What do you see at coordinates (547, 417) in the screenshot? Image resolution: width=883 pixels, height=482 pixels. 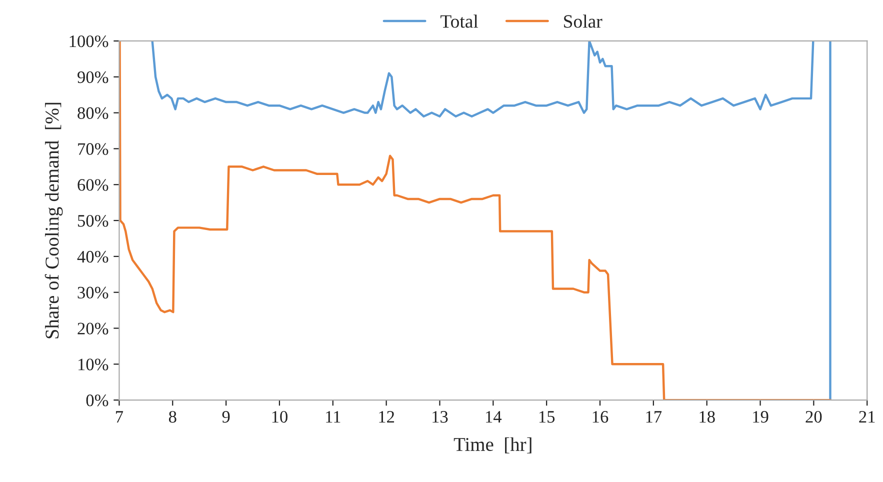 I see `x-tick-label: 15` at bounding box center [547, 417].